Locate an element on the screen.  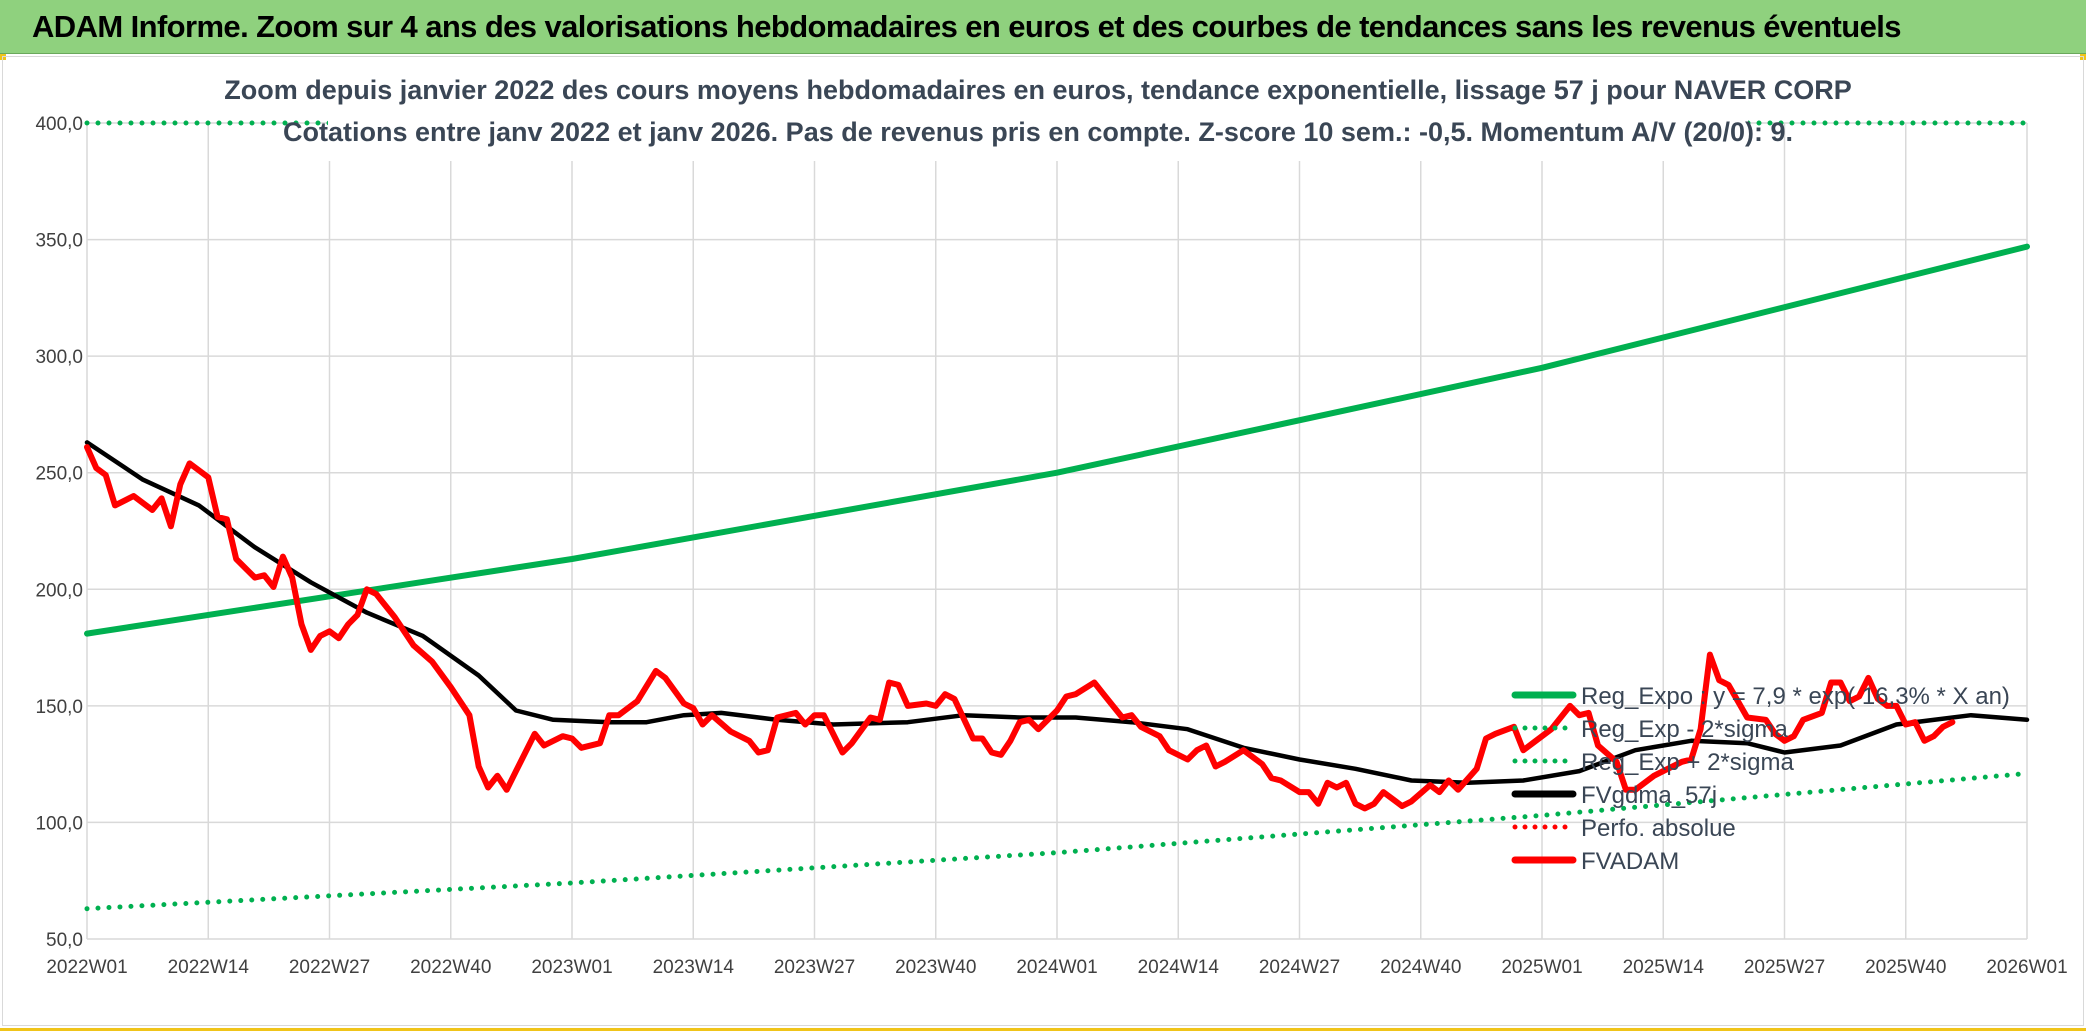
x-tick-label: 2023W27 is located at coordinates (814, 967).